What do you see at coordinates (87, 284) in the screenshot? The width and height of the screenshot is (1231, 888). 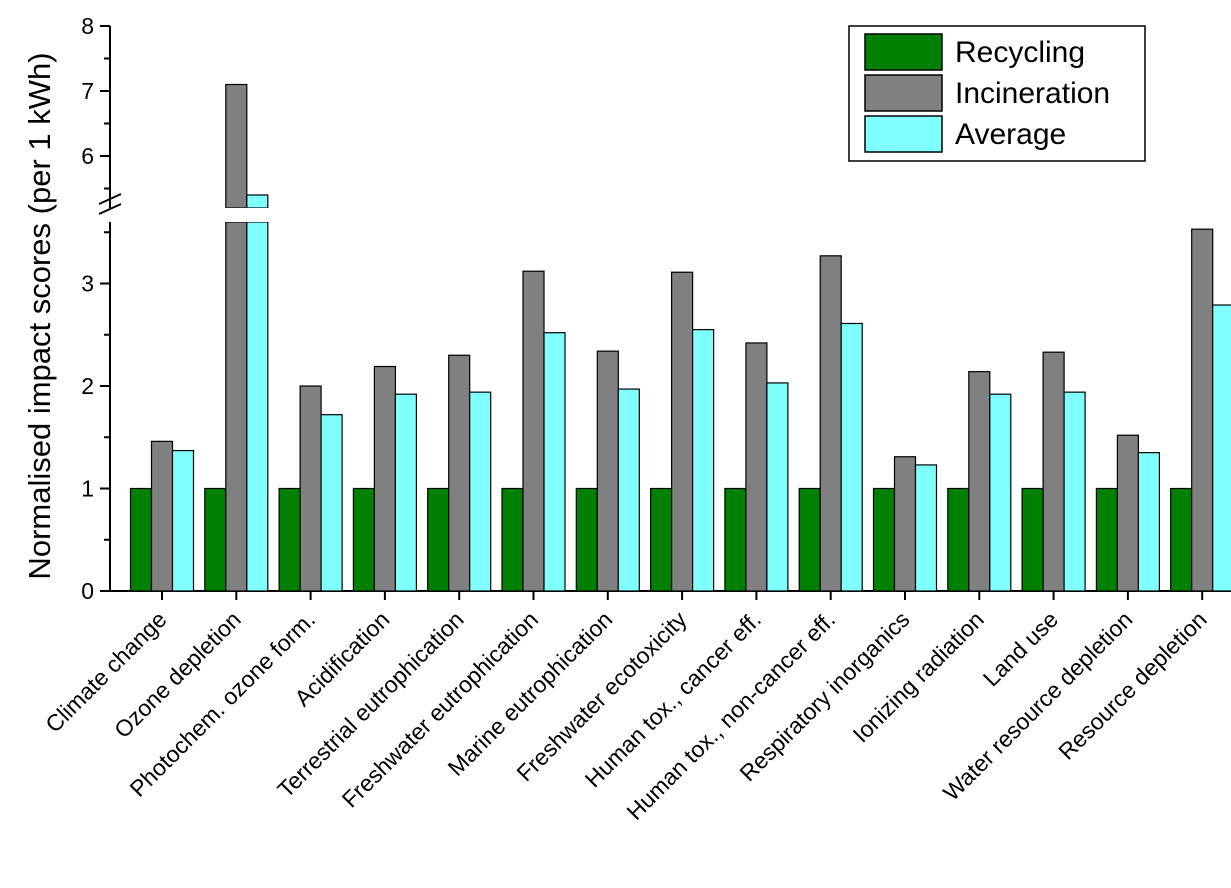 I see `y-tick-label: 3` at bounding box center [87, 284].